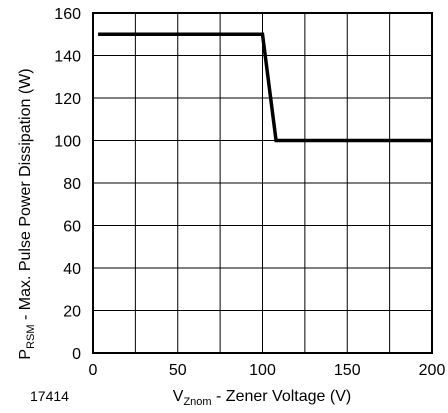 This screenshot has width=448, height=413. I want to click on y-tick-label: 80, so click(72, 184).